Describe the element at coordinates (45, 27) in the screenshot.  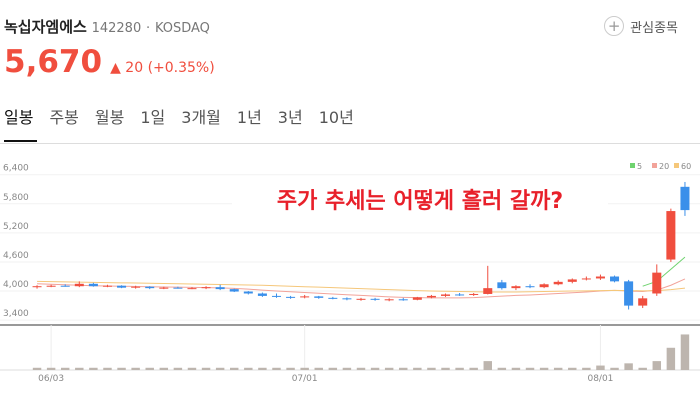
I see `stock-name: 녹십자엠에스` at that location.